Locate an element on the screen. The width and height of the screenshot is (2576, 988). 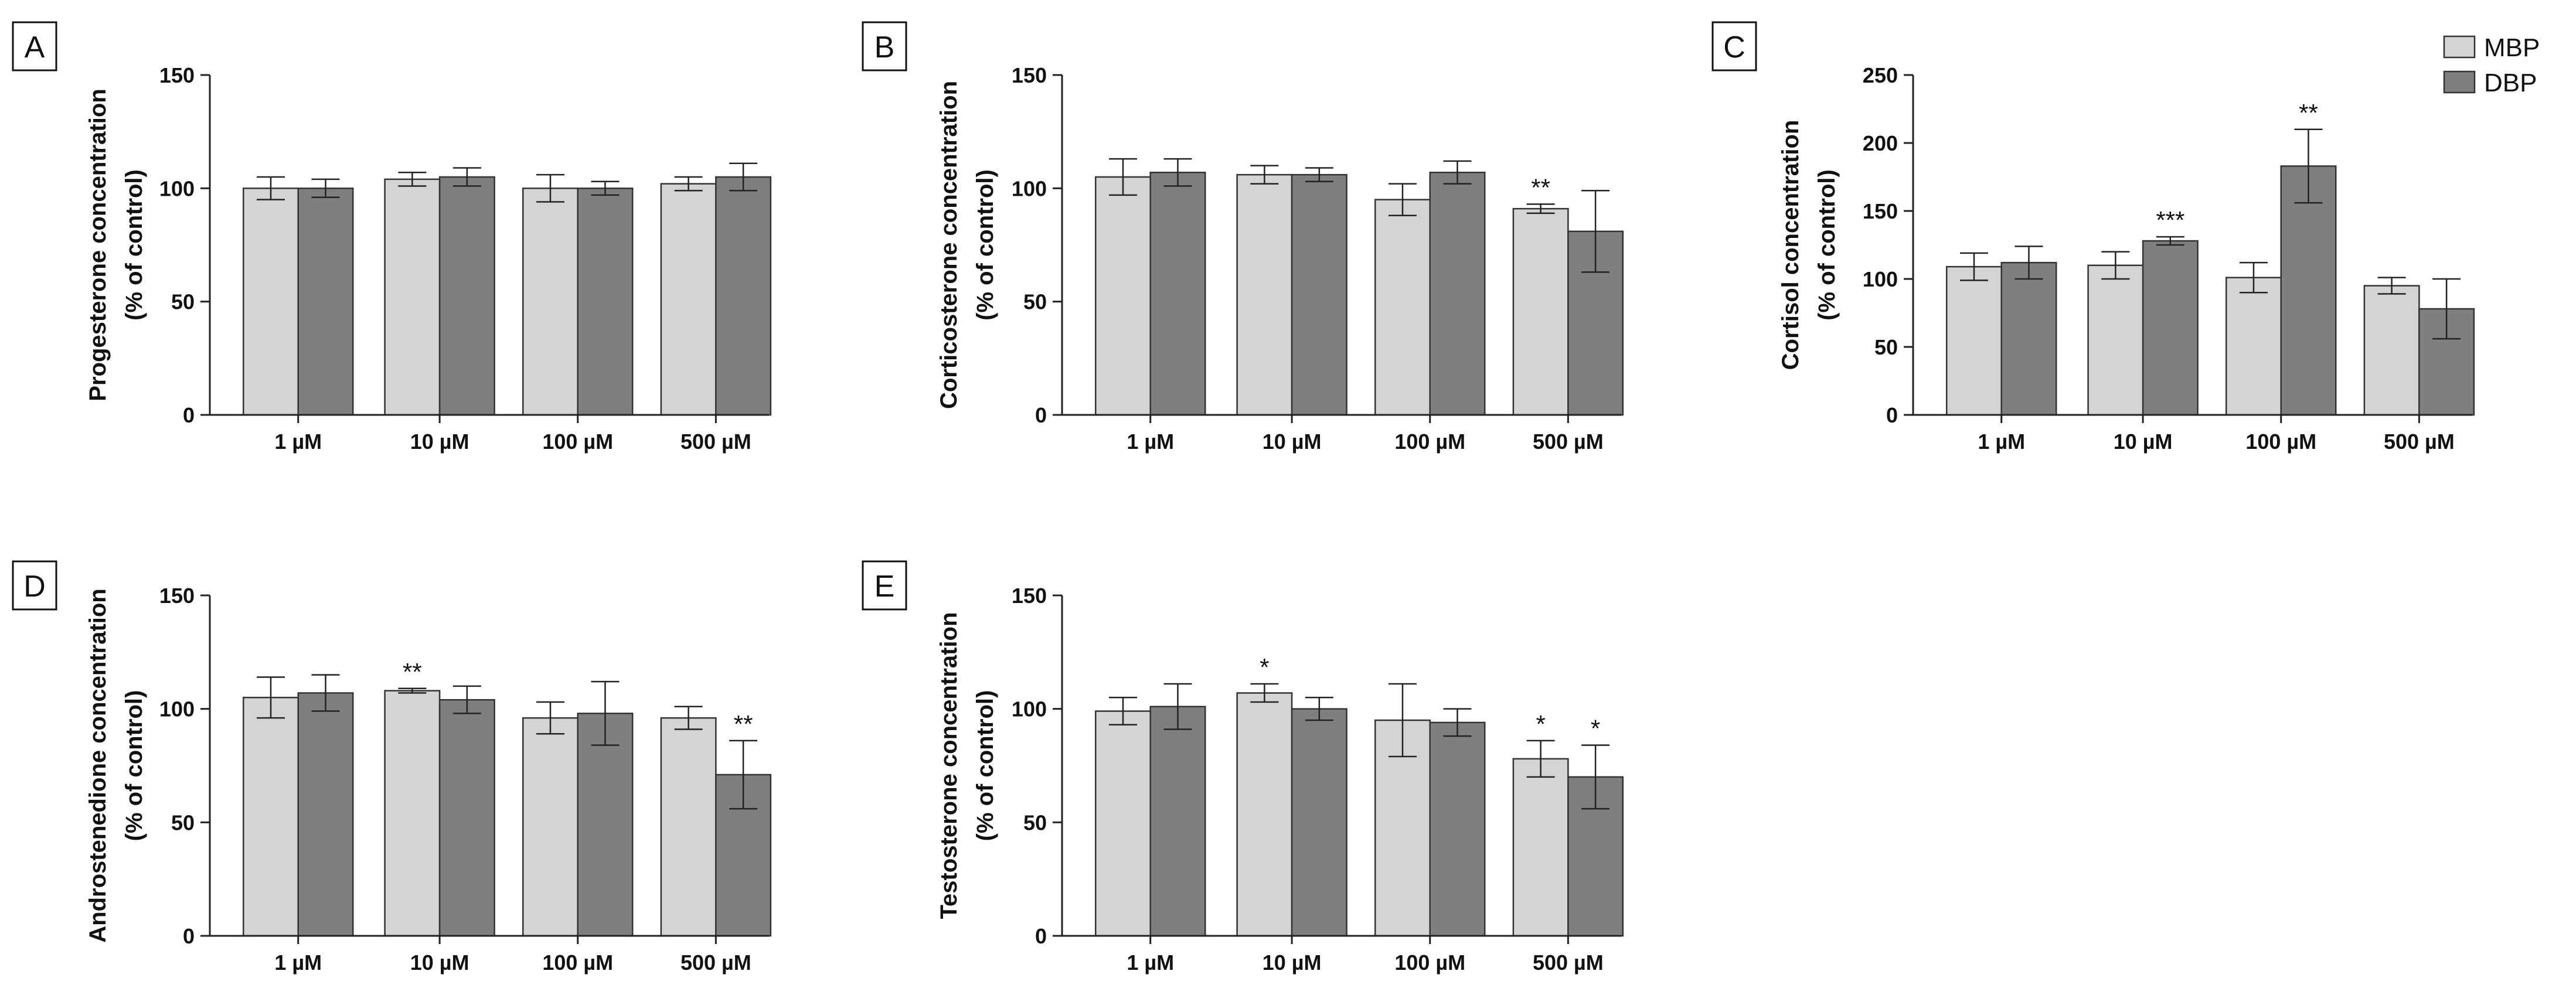
panel-letter: B is located at coordinates (884, 47).